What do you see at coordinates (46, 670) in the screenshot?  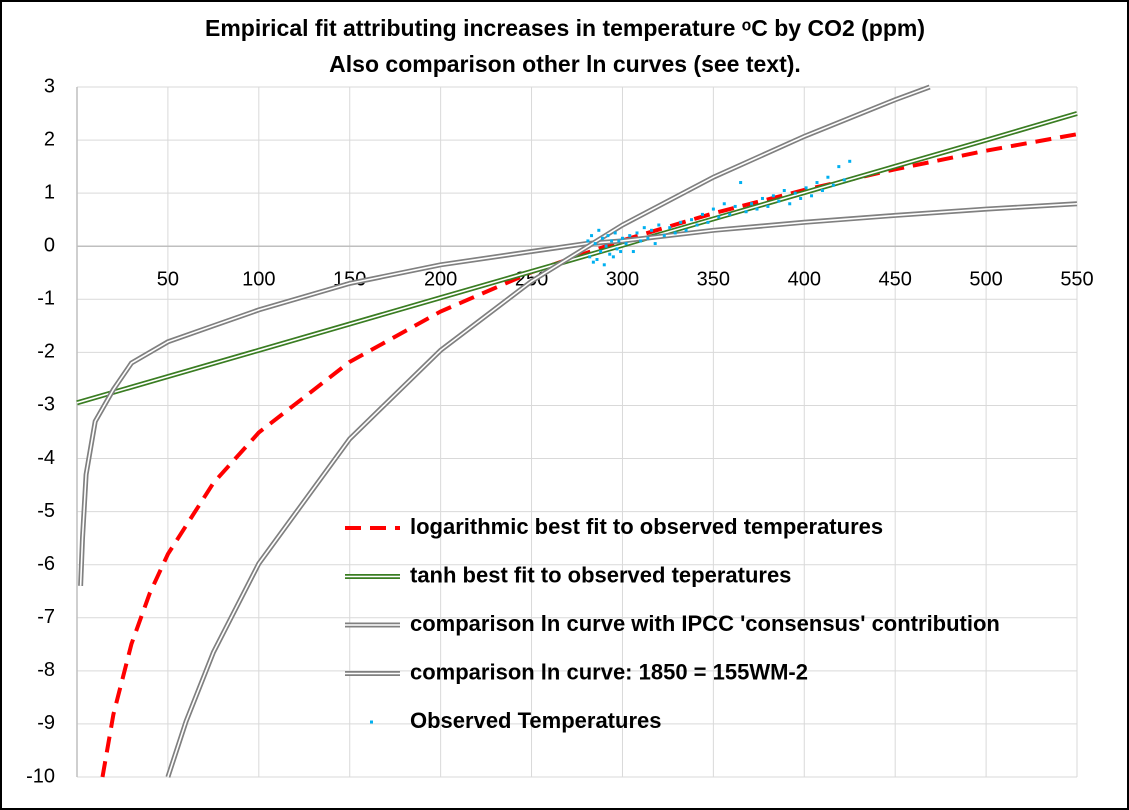 I see `y-tick-label: -8` at bounding box center [46, 670].